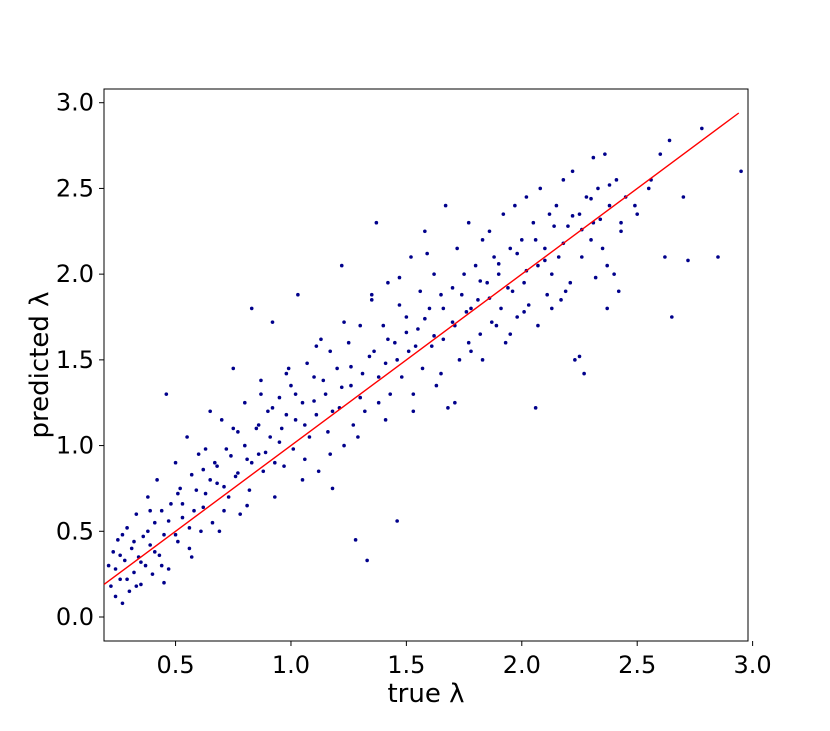 This screenshot has height=731, width=830. What do you see at coordinates (464, 660) in the screenshot?
I see `x-axis-ticks: 0.5 1.0 1.5 2.0 2.5 3.0` at bounding box center [464, 660].